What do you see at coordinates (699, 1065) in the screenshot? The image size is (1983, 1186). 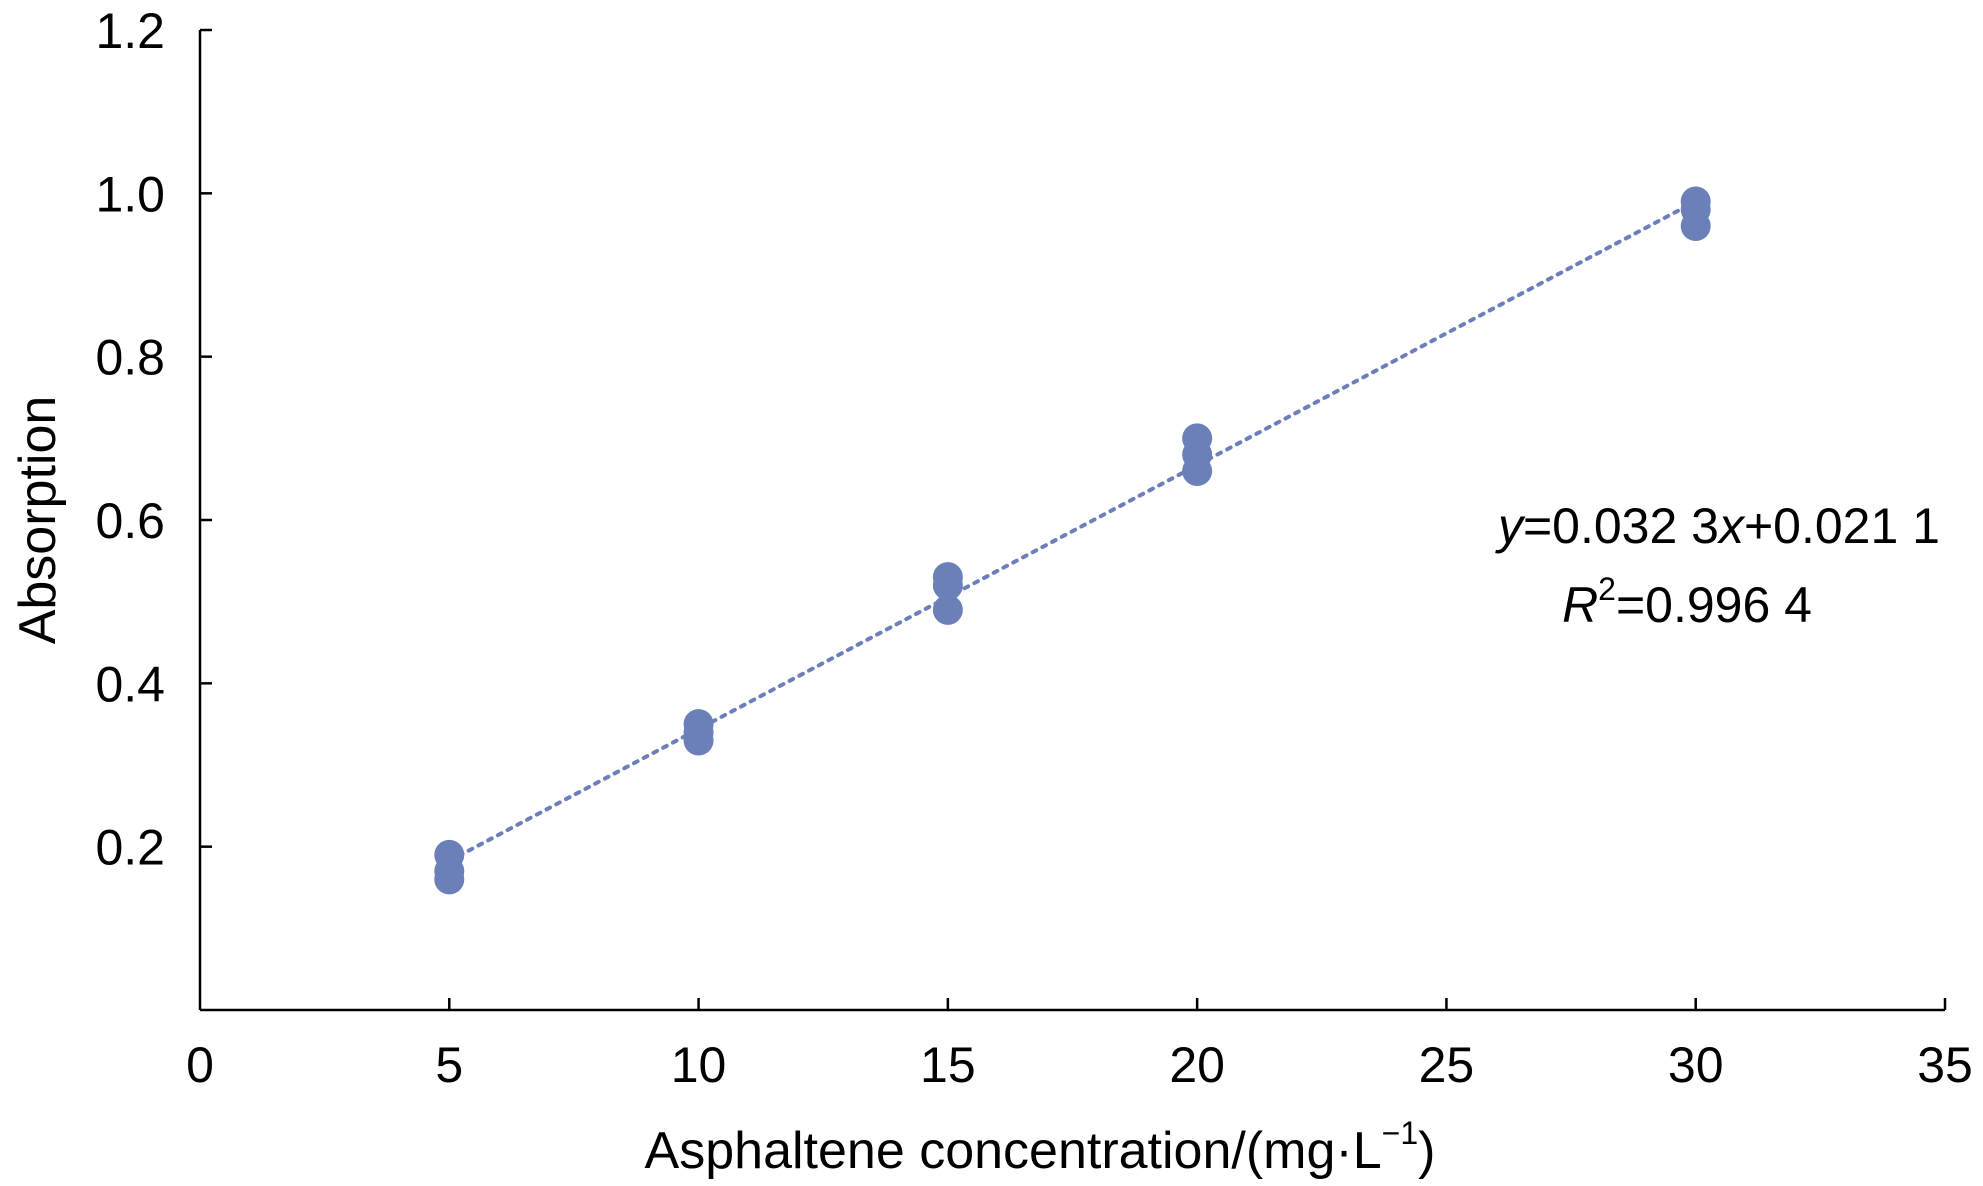 I see `x-tick-label: 10` at bounding box center [699, 1065].